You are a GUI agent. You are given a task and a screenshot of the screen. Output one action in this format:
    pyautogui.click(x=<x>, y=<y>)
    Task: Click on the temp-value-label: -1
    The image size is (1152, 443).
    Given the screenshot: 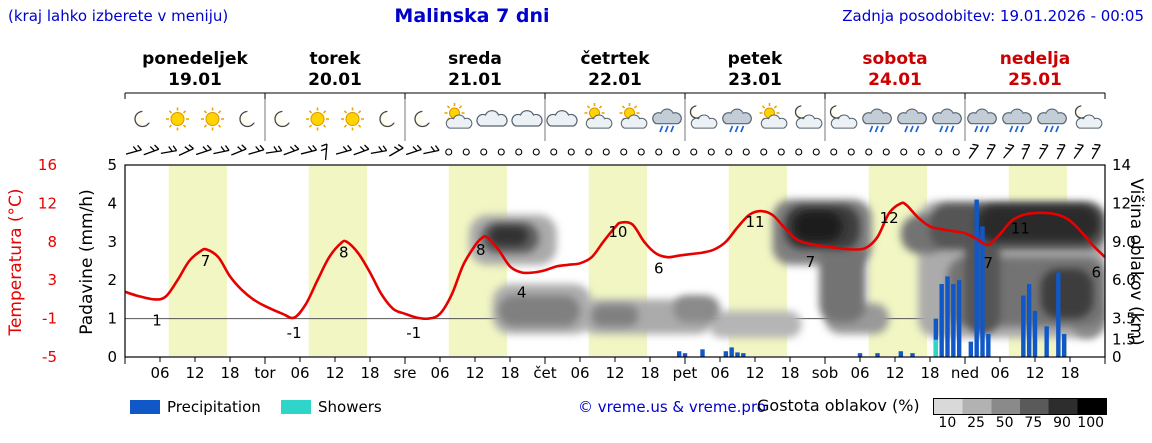 What is the action you would take?
    pyautogui.click(x=413, y=333)
    